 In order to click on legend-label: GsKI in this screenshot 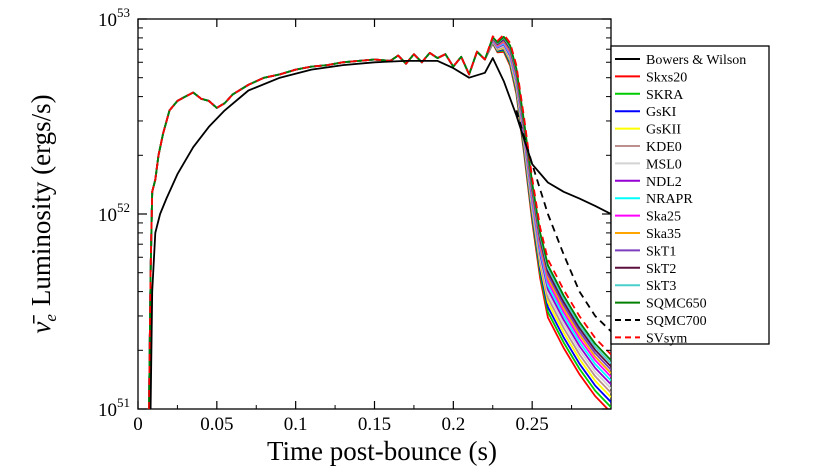, I will do `click(661, 112)`.